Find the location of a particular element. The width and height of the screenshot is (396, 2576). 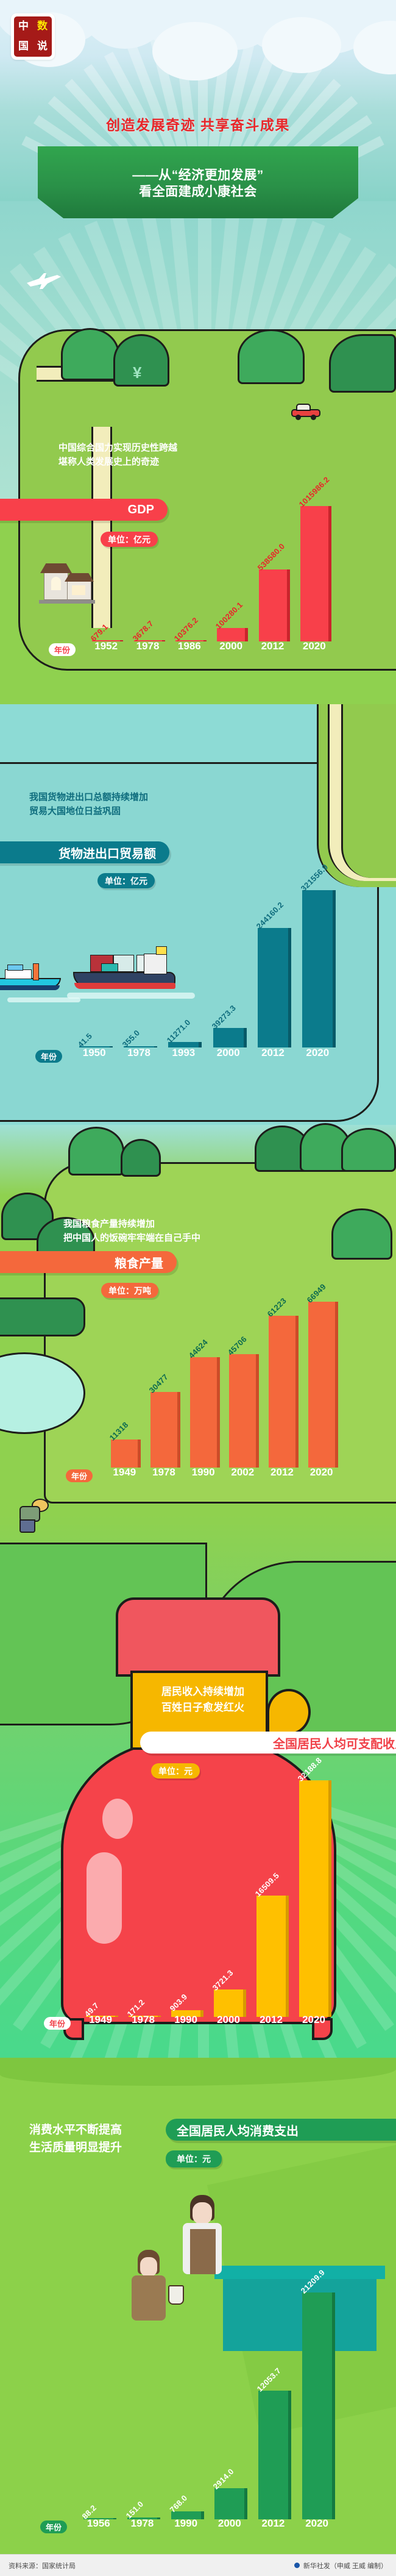

grain-caption-line-2: 把中国人的饭碗牢牢端在自己手中 is located at coordinates (132, 1238).